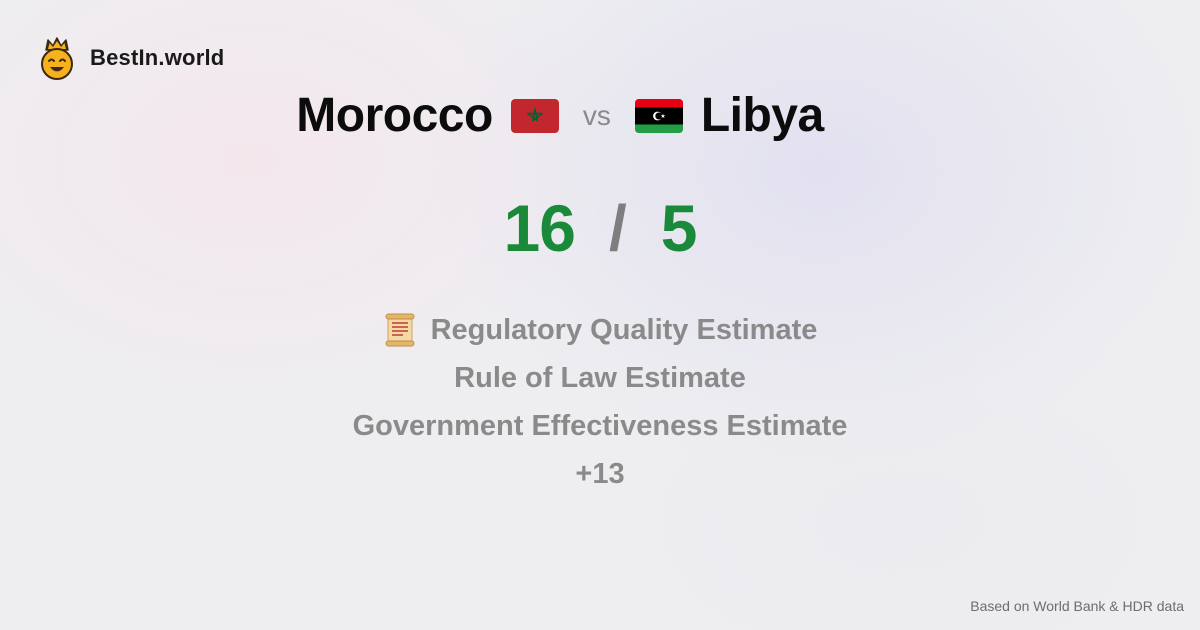 The image size is (1200, 630). Describe the element at coordinates (762, 115) in the screenshot. I see `right-country-name: Libya` at that location.